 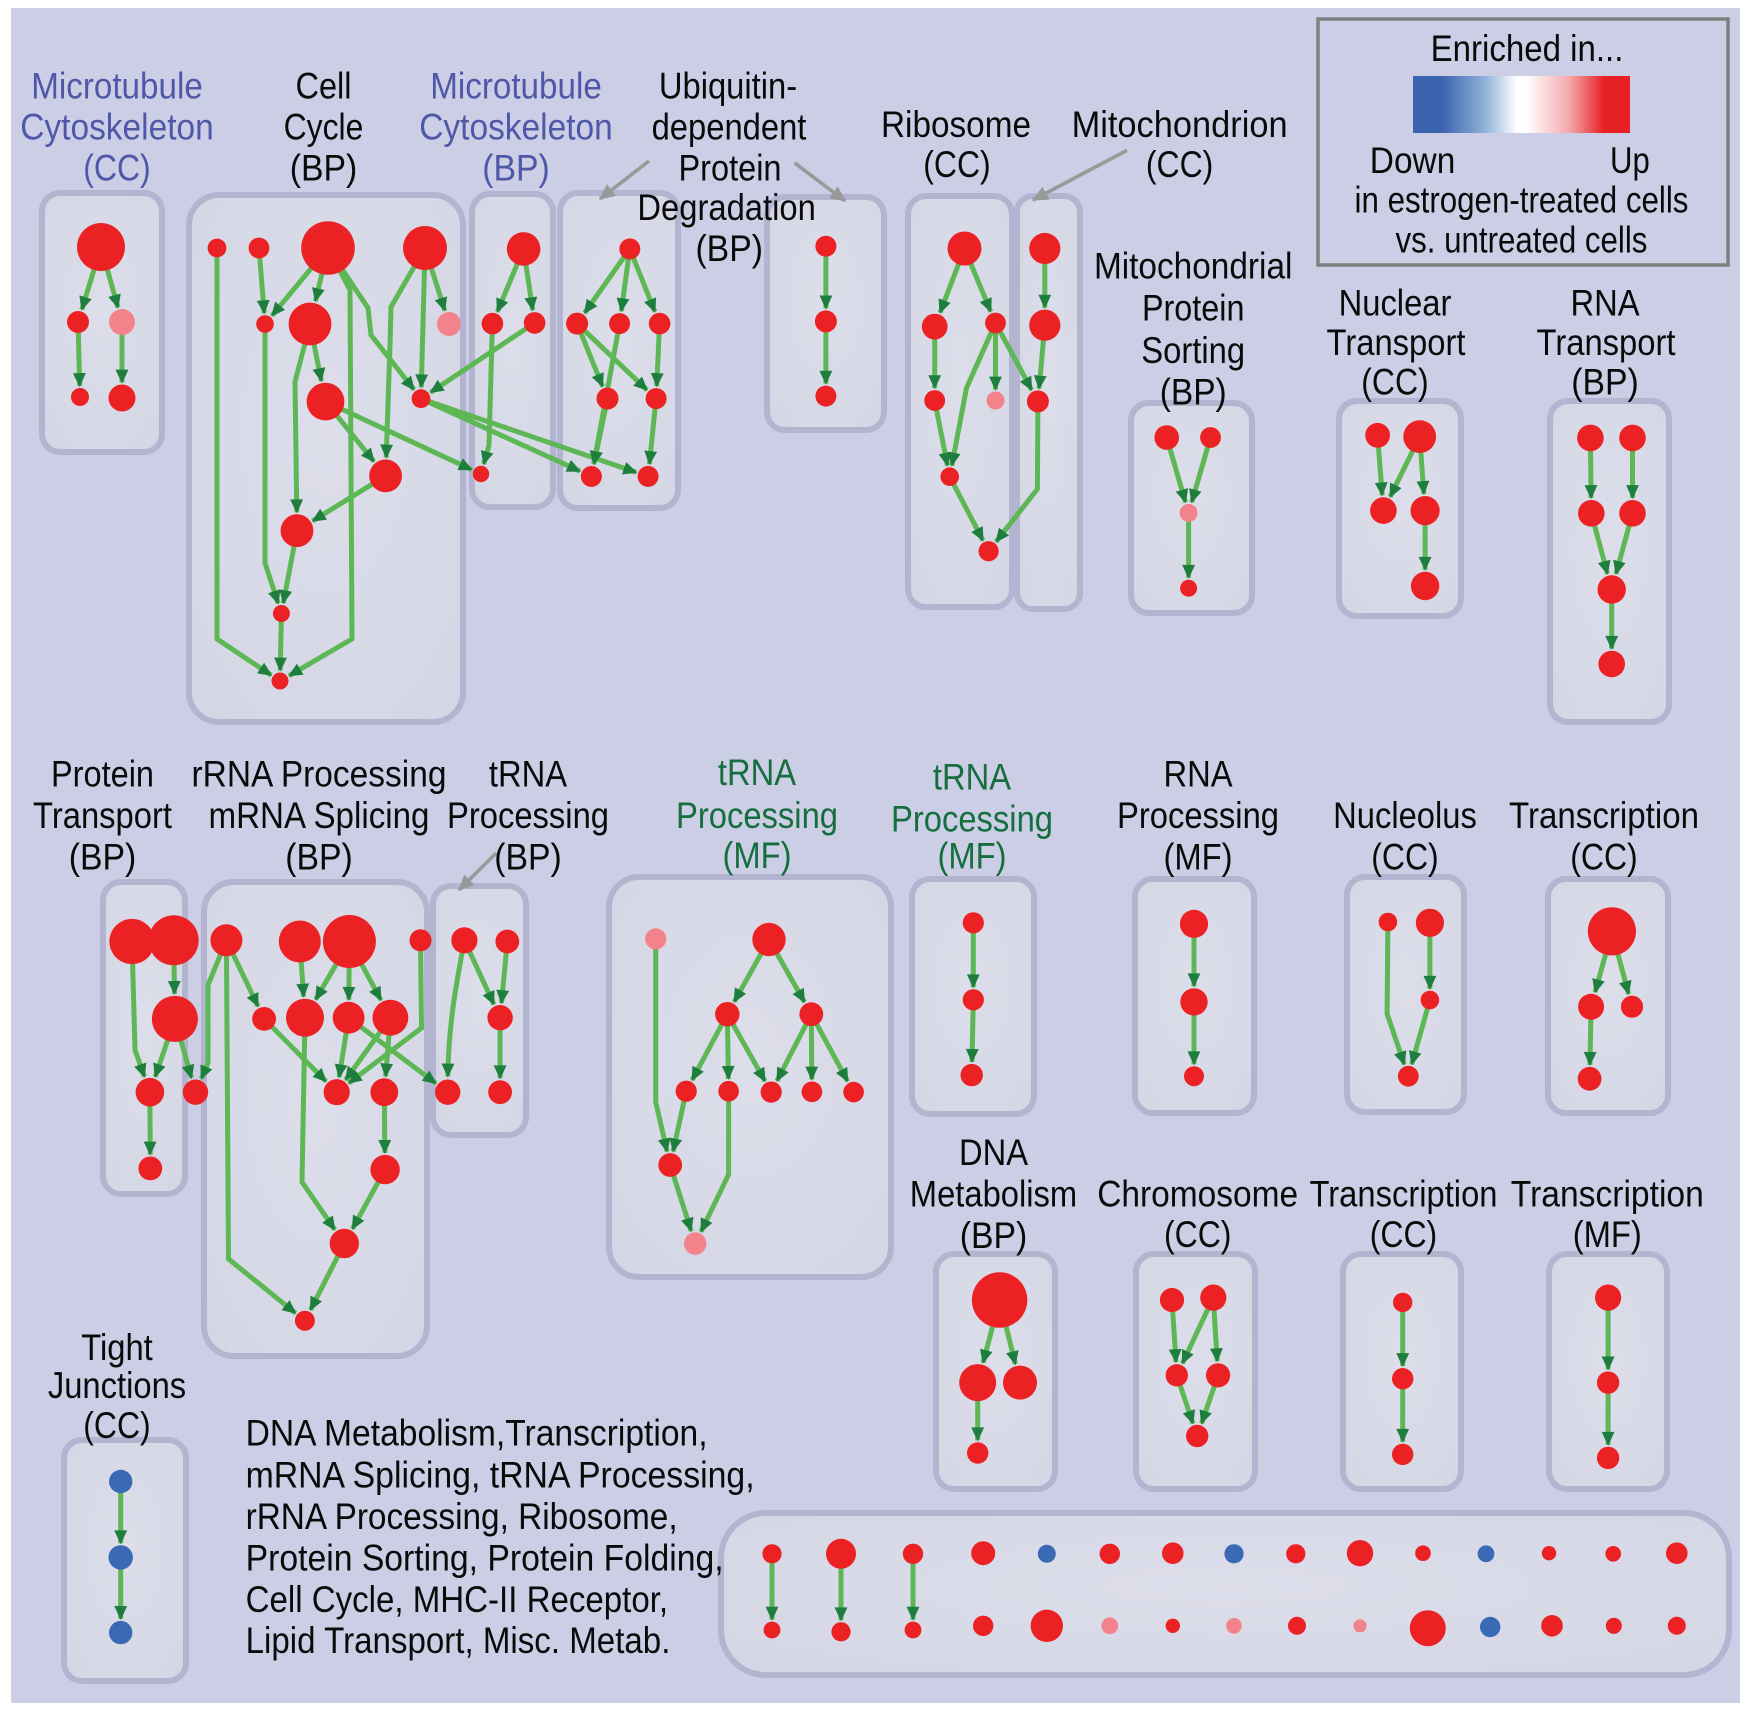 What do you see at coordinates (956, 124) in the screenshot?
I see `svg-text: Ribosome` at bounding box center [956, 124].